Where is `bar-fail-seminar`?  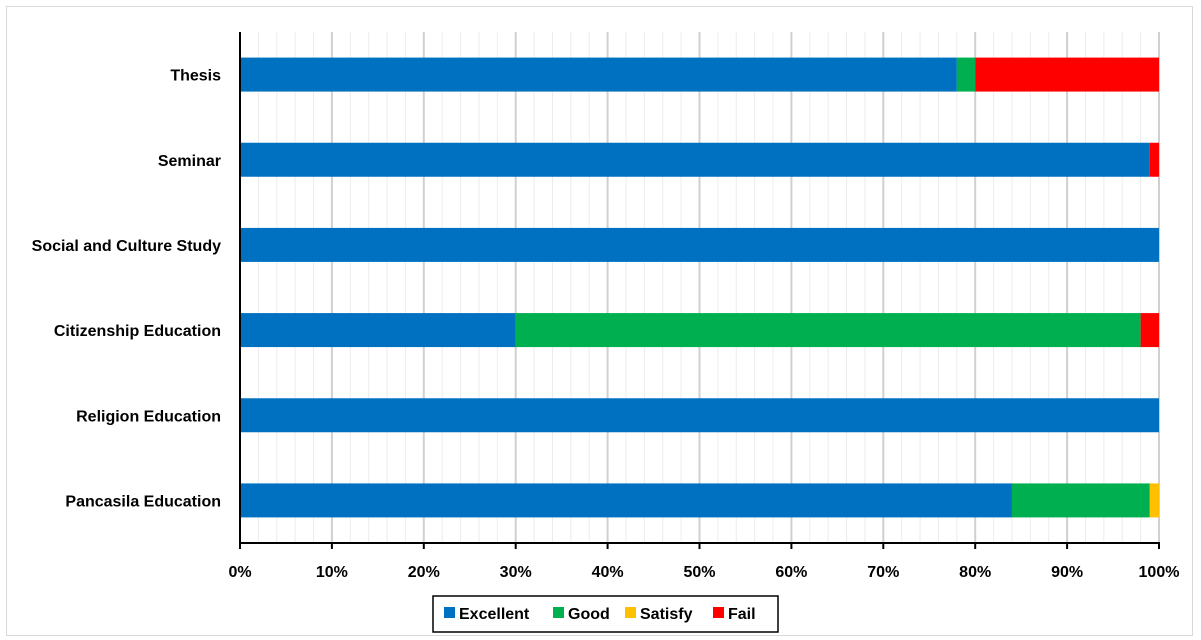
bar-fail-seminar is located at coordinates (1154, 159).